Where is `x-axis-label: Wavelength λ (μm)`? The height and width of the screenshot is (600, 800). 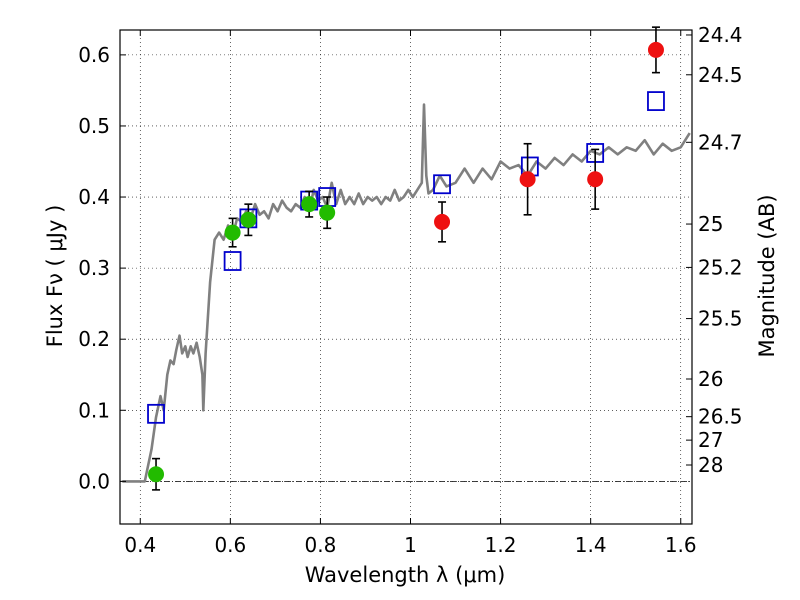 x-axis-label: Wavelength λ (μm) is located at coordinates (405, 575).